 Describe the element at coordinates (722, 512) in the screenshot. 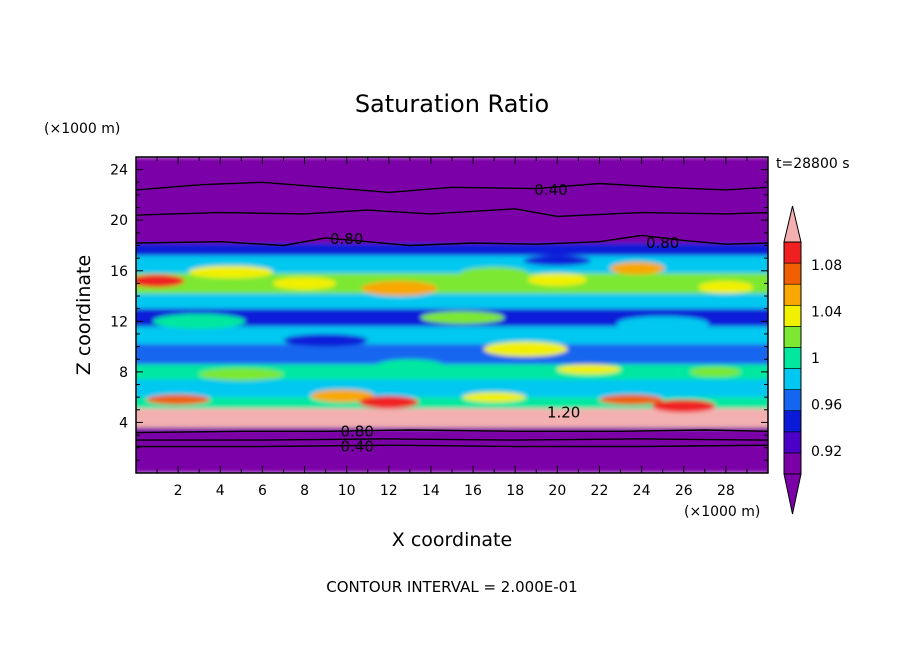

I see `x-unit-label: (×1000 m)` at that location.